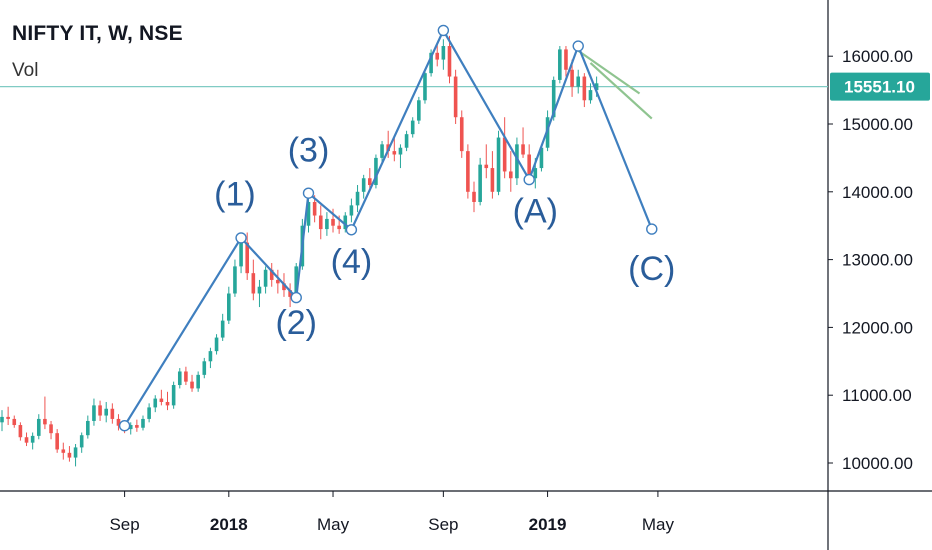  Describe the element at coordinates (877, 395) in the screenshot. I see `y-tick-label: 11000.00` at that location.